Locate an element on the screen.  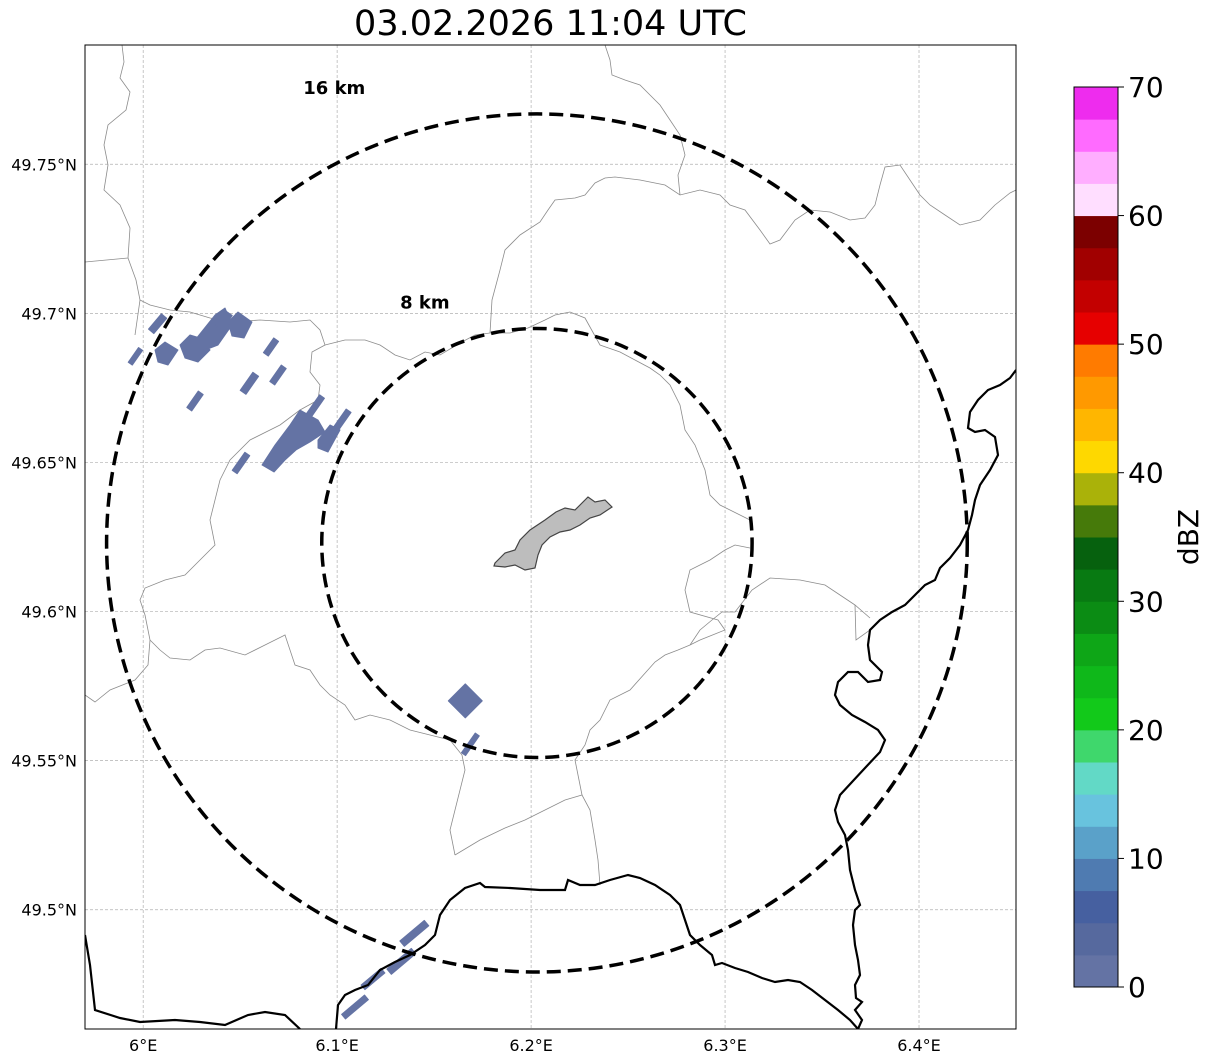
y-tick-label: 49.7°N is located at coordinates (49, 313).